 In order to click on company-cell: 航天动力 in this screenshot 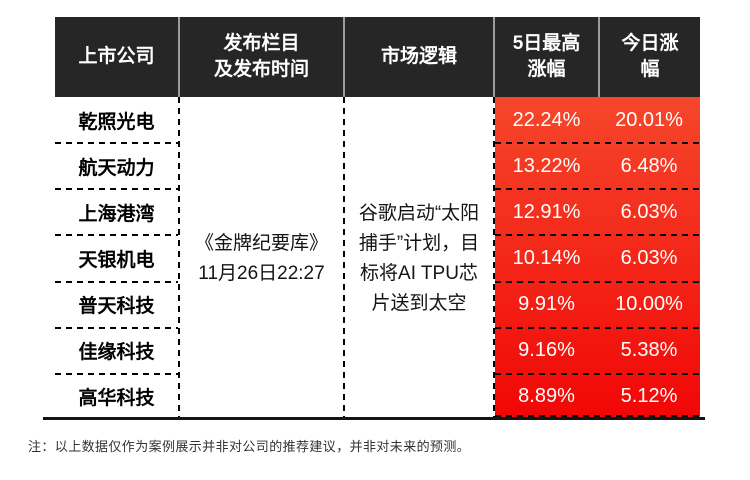, I will do `click(116, 167)`.